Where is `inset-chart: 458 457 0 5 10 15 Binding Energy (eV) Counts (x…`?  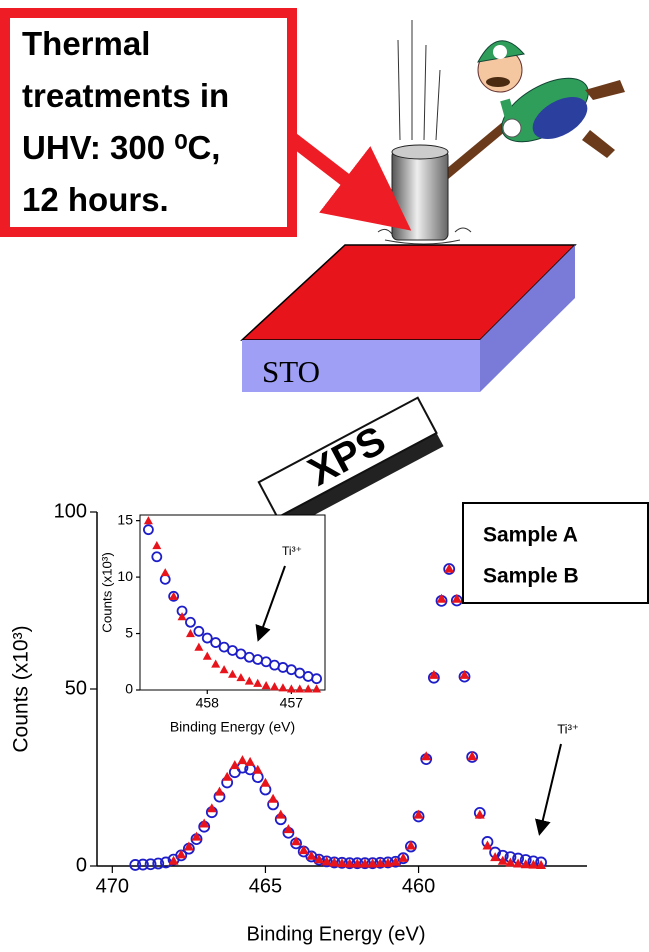
inset-chart: 458 457 0 5 10 15 Binding Energy (eV) Counts (x… is located at coordinates (213, 623).